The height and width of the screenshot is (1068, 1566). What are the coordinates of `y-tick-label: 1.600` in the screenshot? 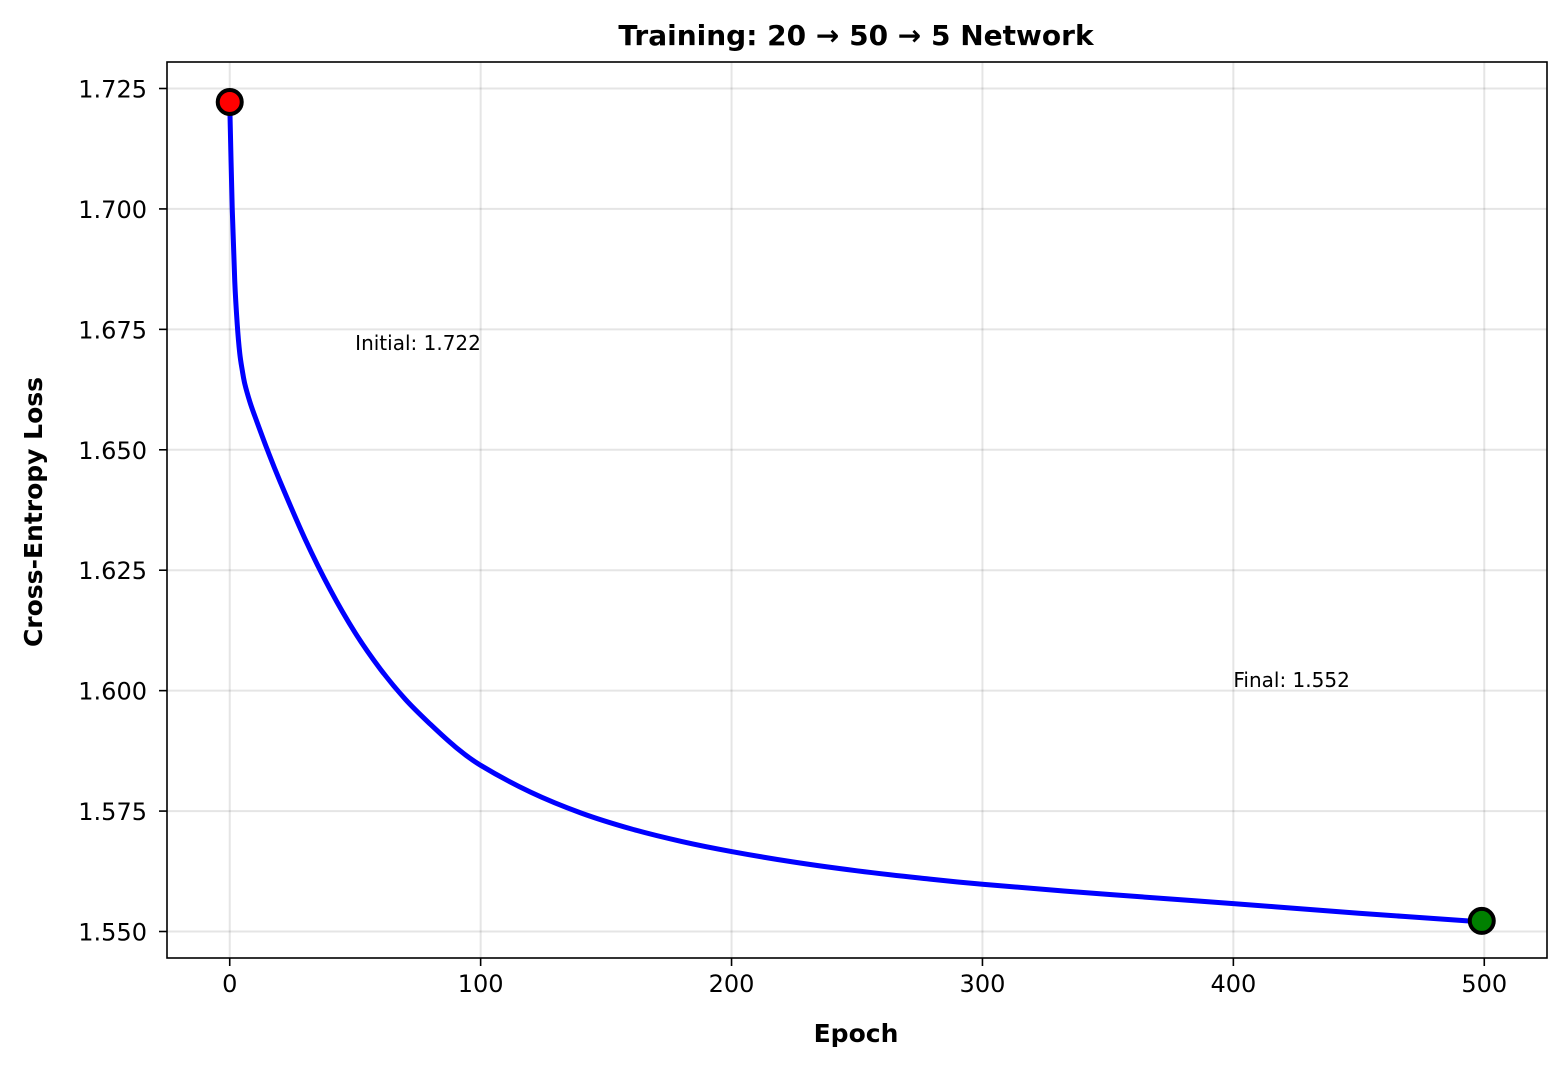 It's located at (112, 692).